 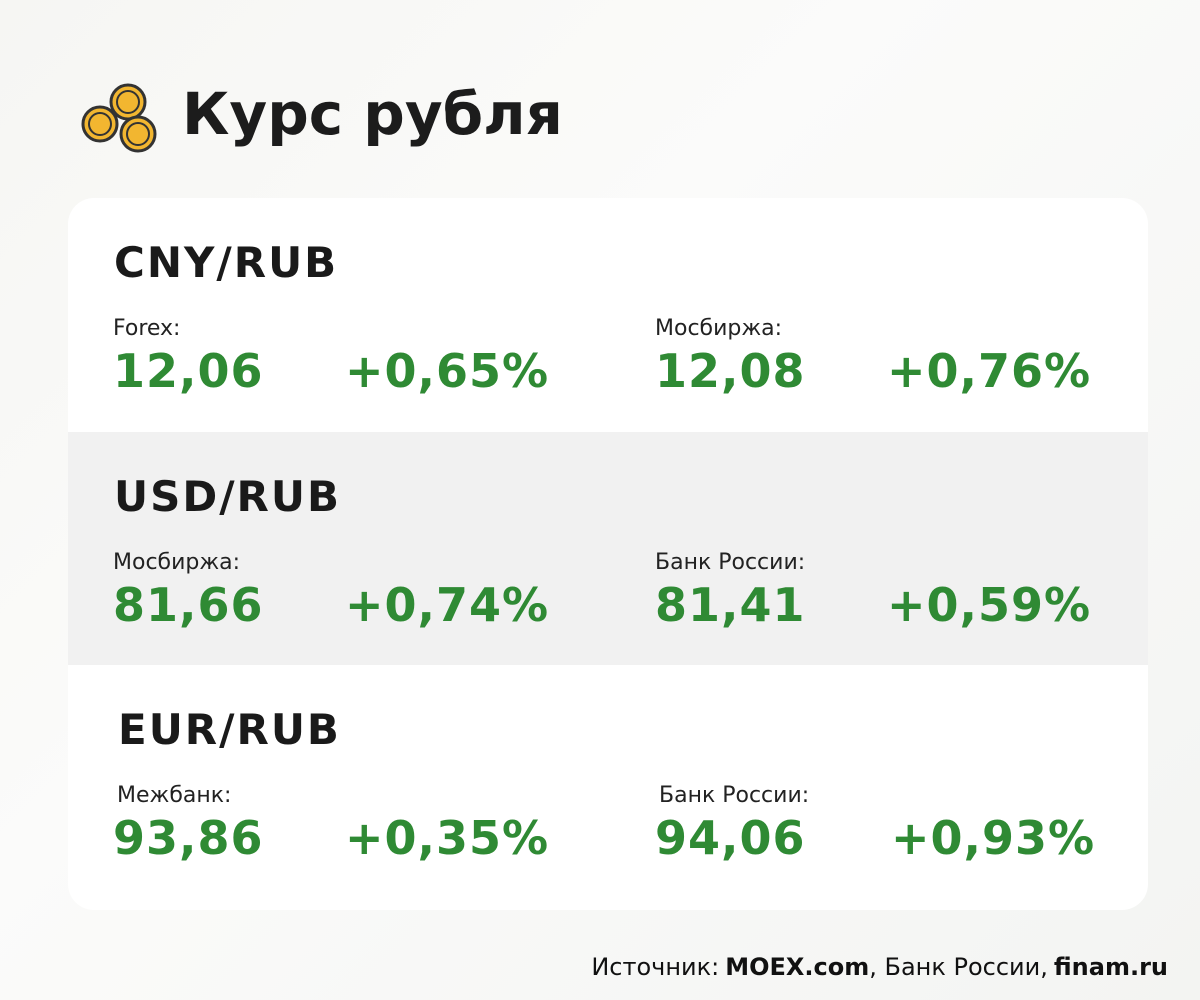 I want to click on quote-change: +0,59%, so click(x=989, y=605).